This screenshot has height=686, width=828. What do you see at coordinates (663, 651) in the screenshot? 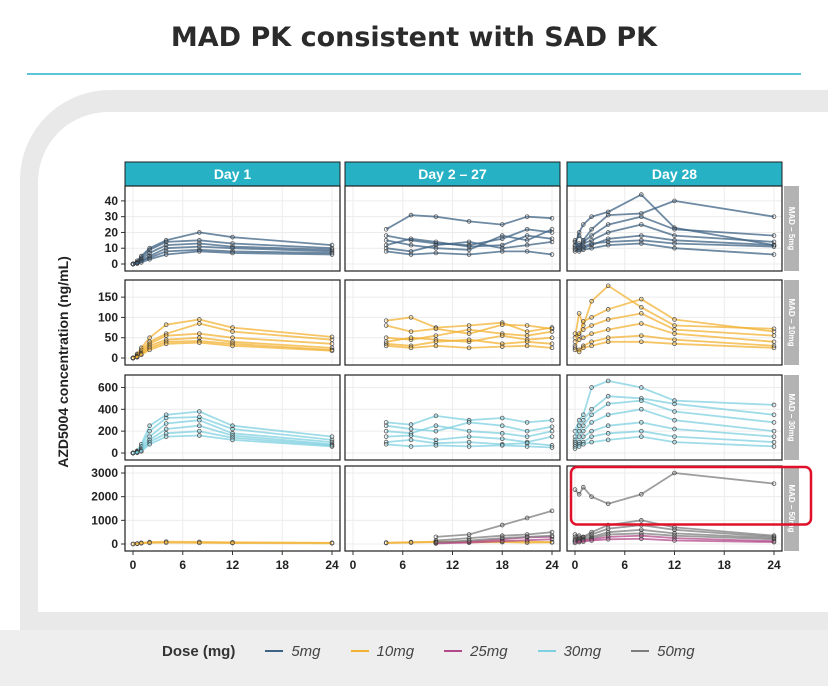
I see `legend-item-50mg: 50mg` at bounding box center [663, 651].